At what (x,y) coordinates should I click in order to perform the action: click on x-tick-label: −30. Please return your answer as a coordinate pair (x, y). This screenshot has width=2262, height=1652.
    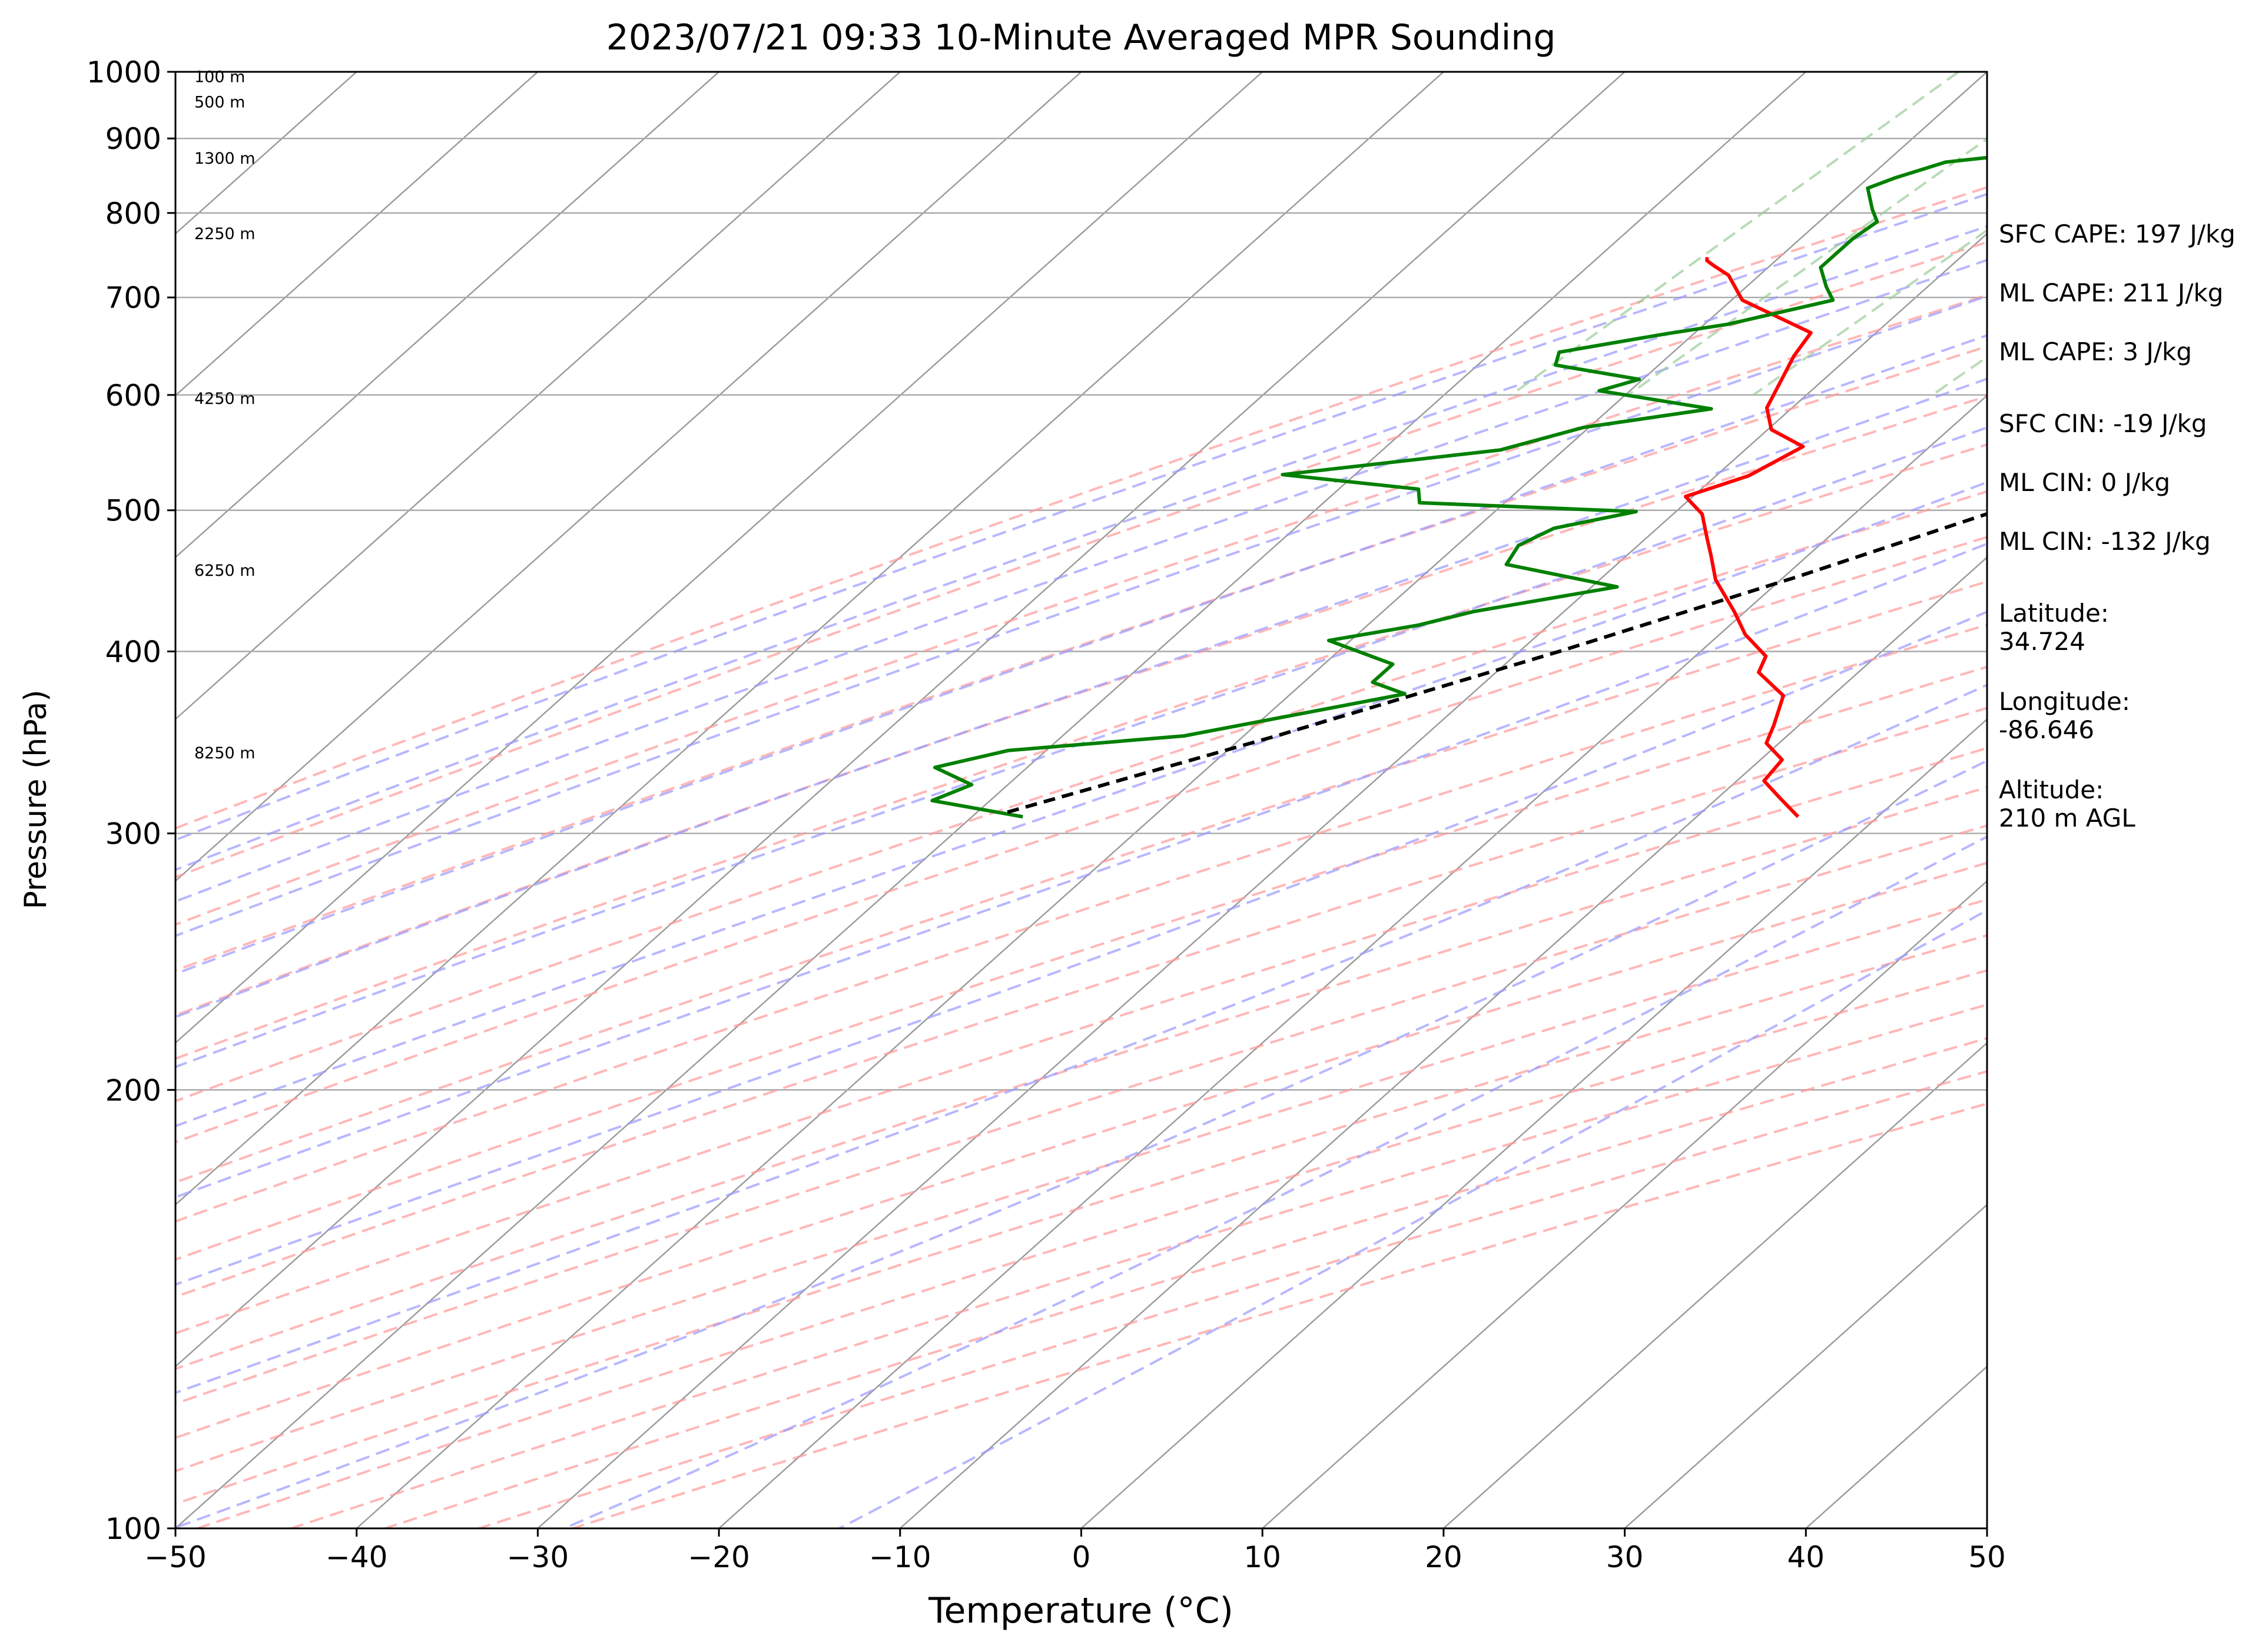
    Looking at the image, I should click on (538, 1557).